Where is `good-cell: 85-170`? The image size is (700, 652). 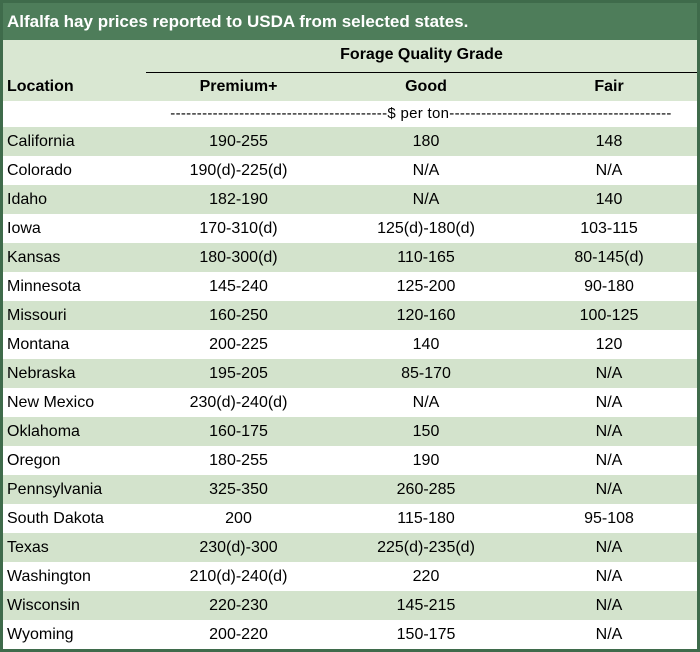
good-cell: 85-170 is located at coordinates (426, 373).